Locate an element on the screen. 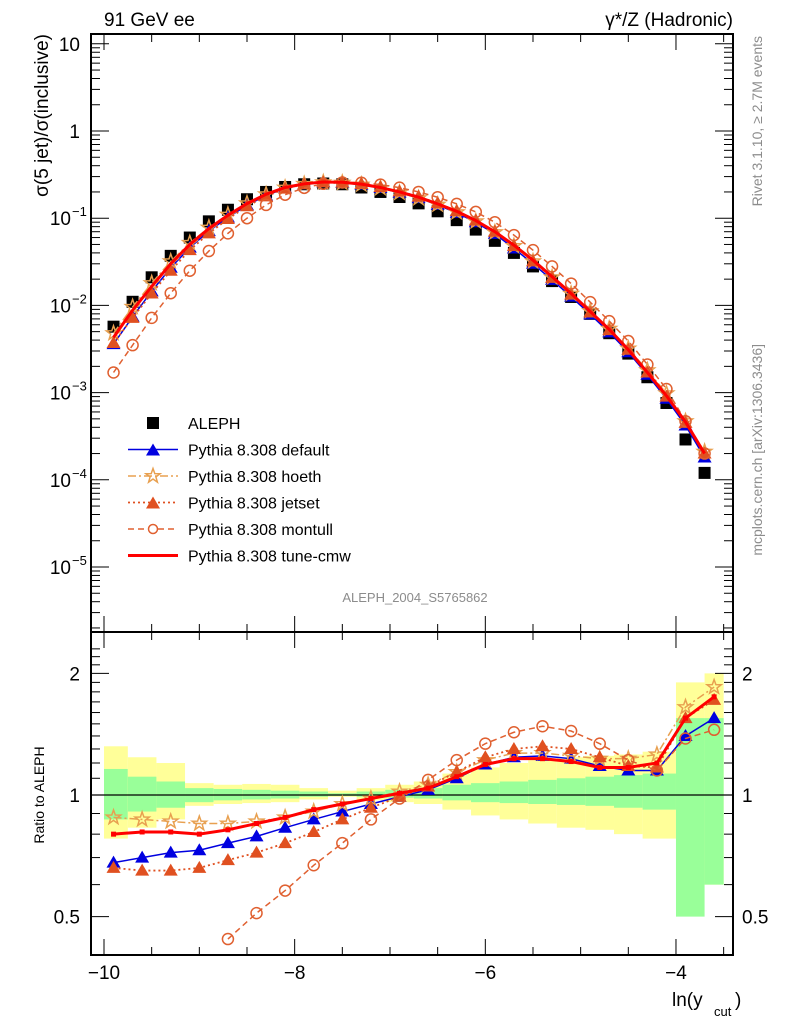 Image resolution: width=786 pixels, height=1024 pixels. x-tick-label: −8 is located at coordinates (295, 973).